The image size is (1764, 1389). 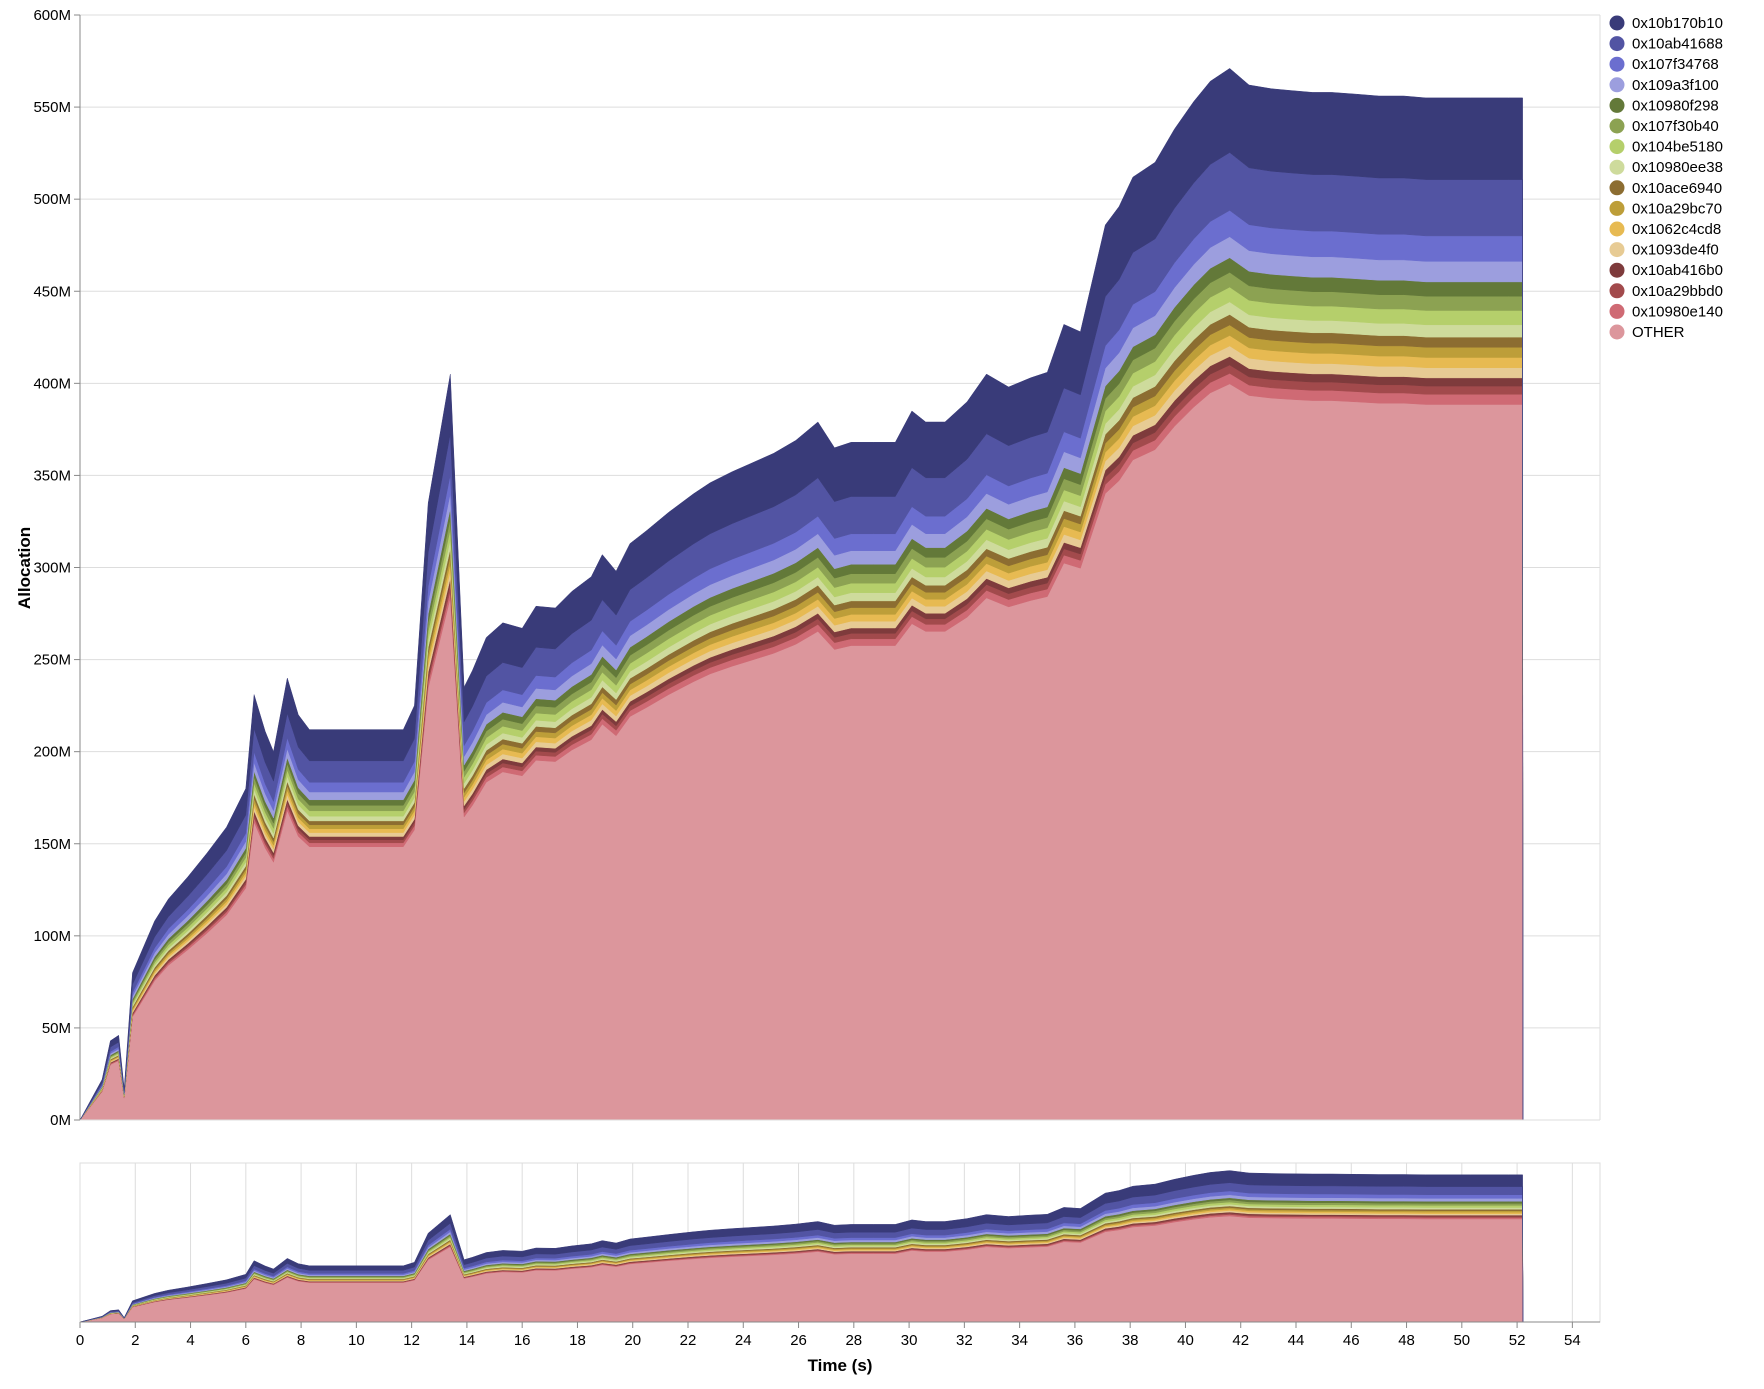 I want to click on x-tick-label: 54, so click(x=1572, y=1340).